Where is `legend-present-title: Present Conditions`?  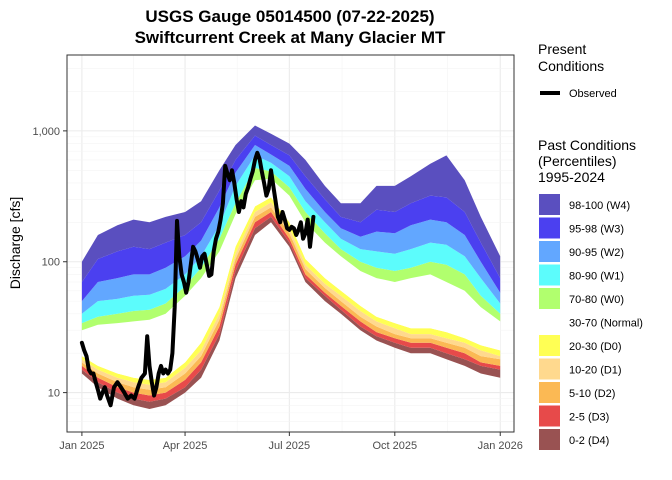
legend-present-title: Present Conditions is located at coordinates (571, 57).